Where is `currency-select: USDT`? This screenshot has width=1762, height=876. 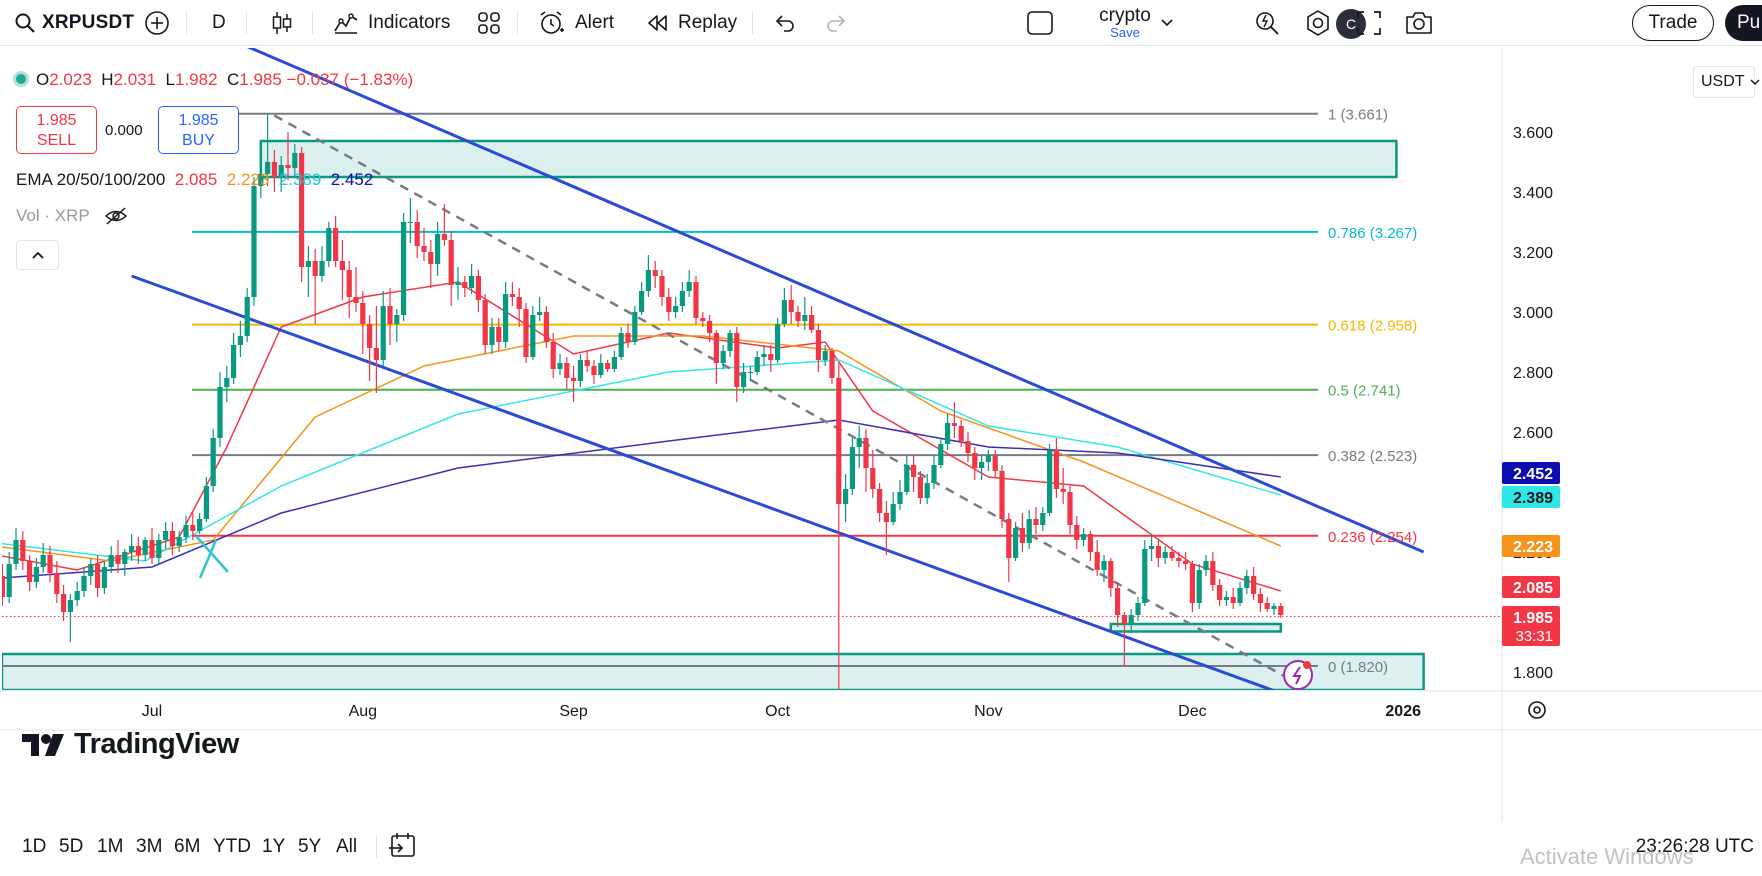
currency-select: USDT is located at coordinates (1726, 82).